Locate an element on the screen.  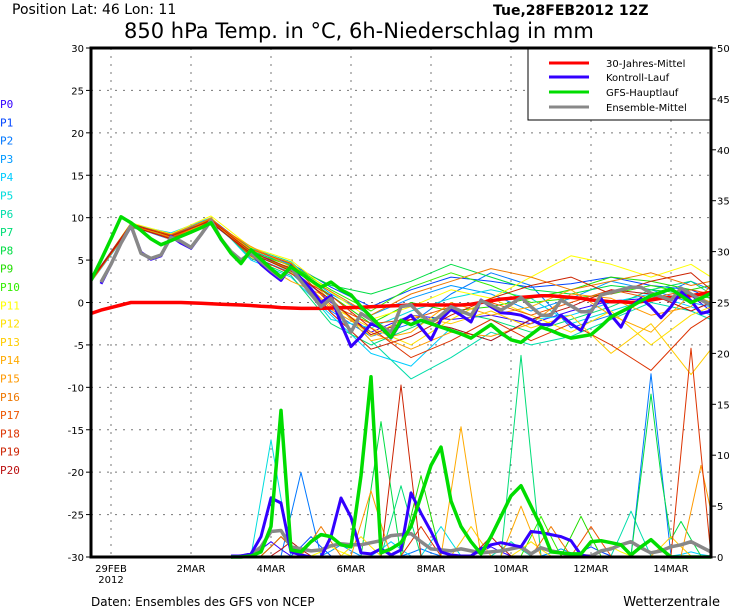
member-label-p0: P0 is located at coordinates (6, 104).